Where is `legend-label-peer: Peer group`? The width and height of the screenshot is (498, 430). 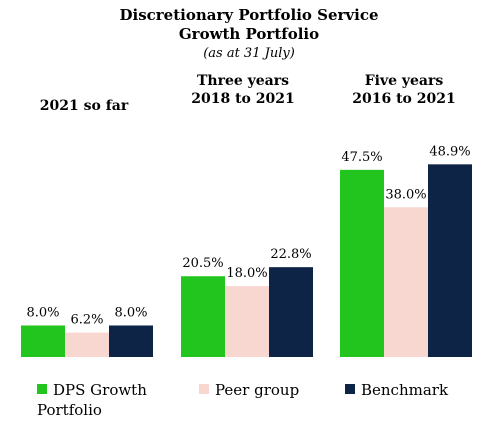 legend-label-peer: Peer group is located at coordinates (257, 390).